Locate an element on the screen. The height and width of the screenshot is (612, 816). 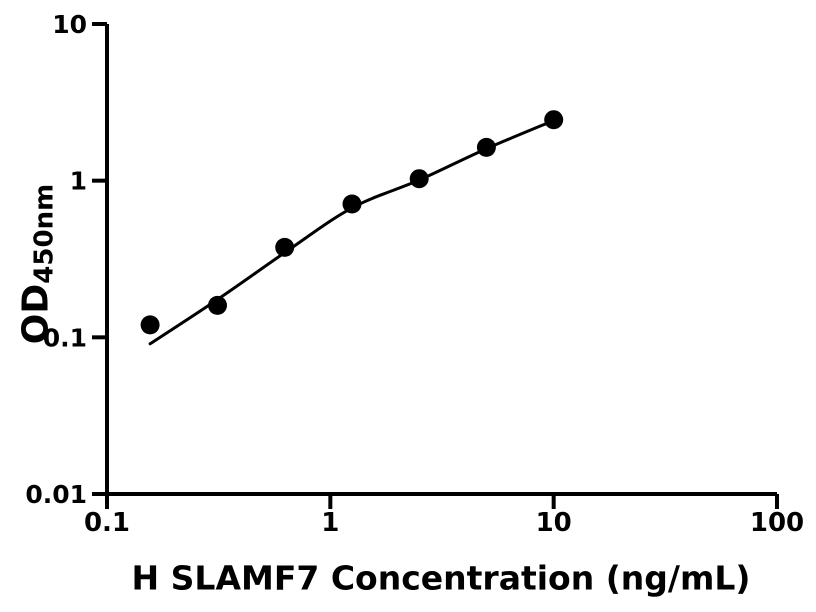
y-tick-label: 0.1 is located at coordinates (65, 337).